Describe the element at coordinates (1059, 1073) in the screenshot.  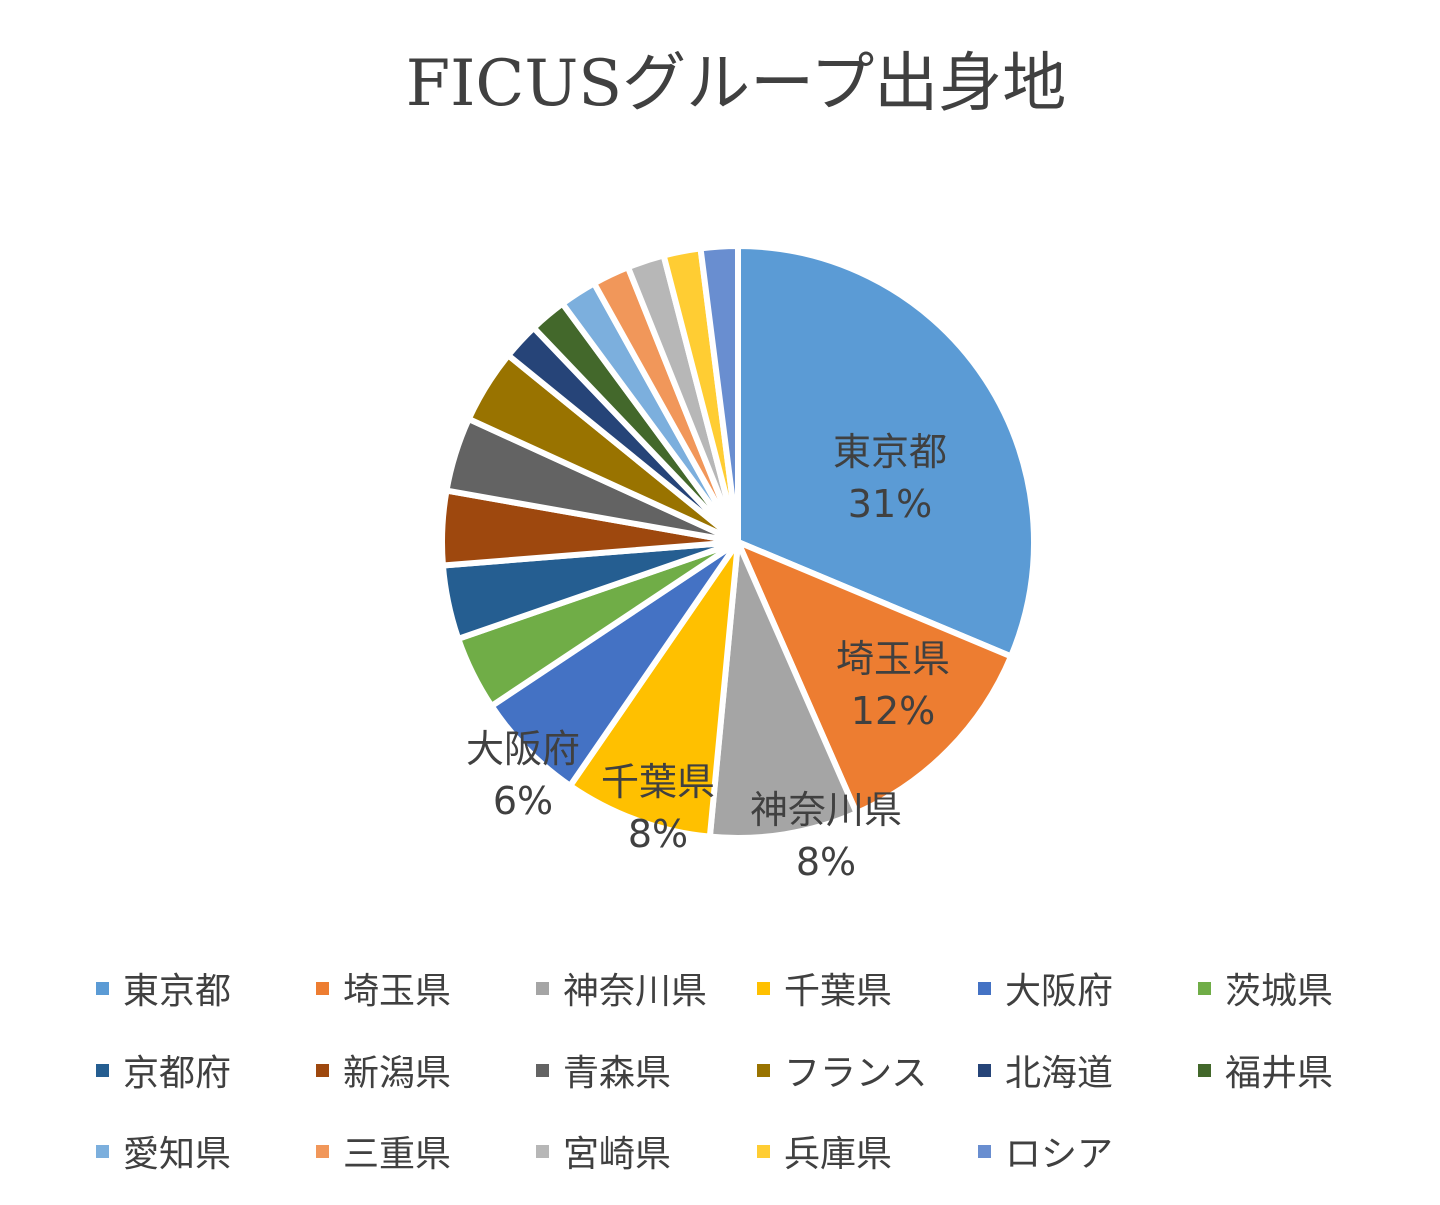
I see `legend-label: 北海道` at that location.